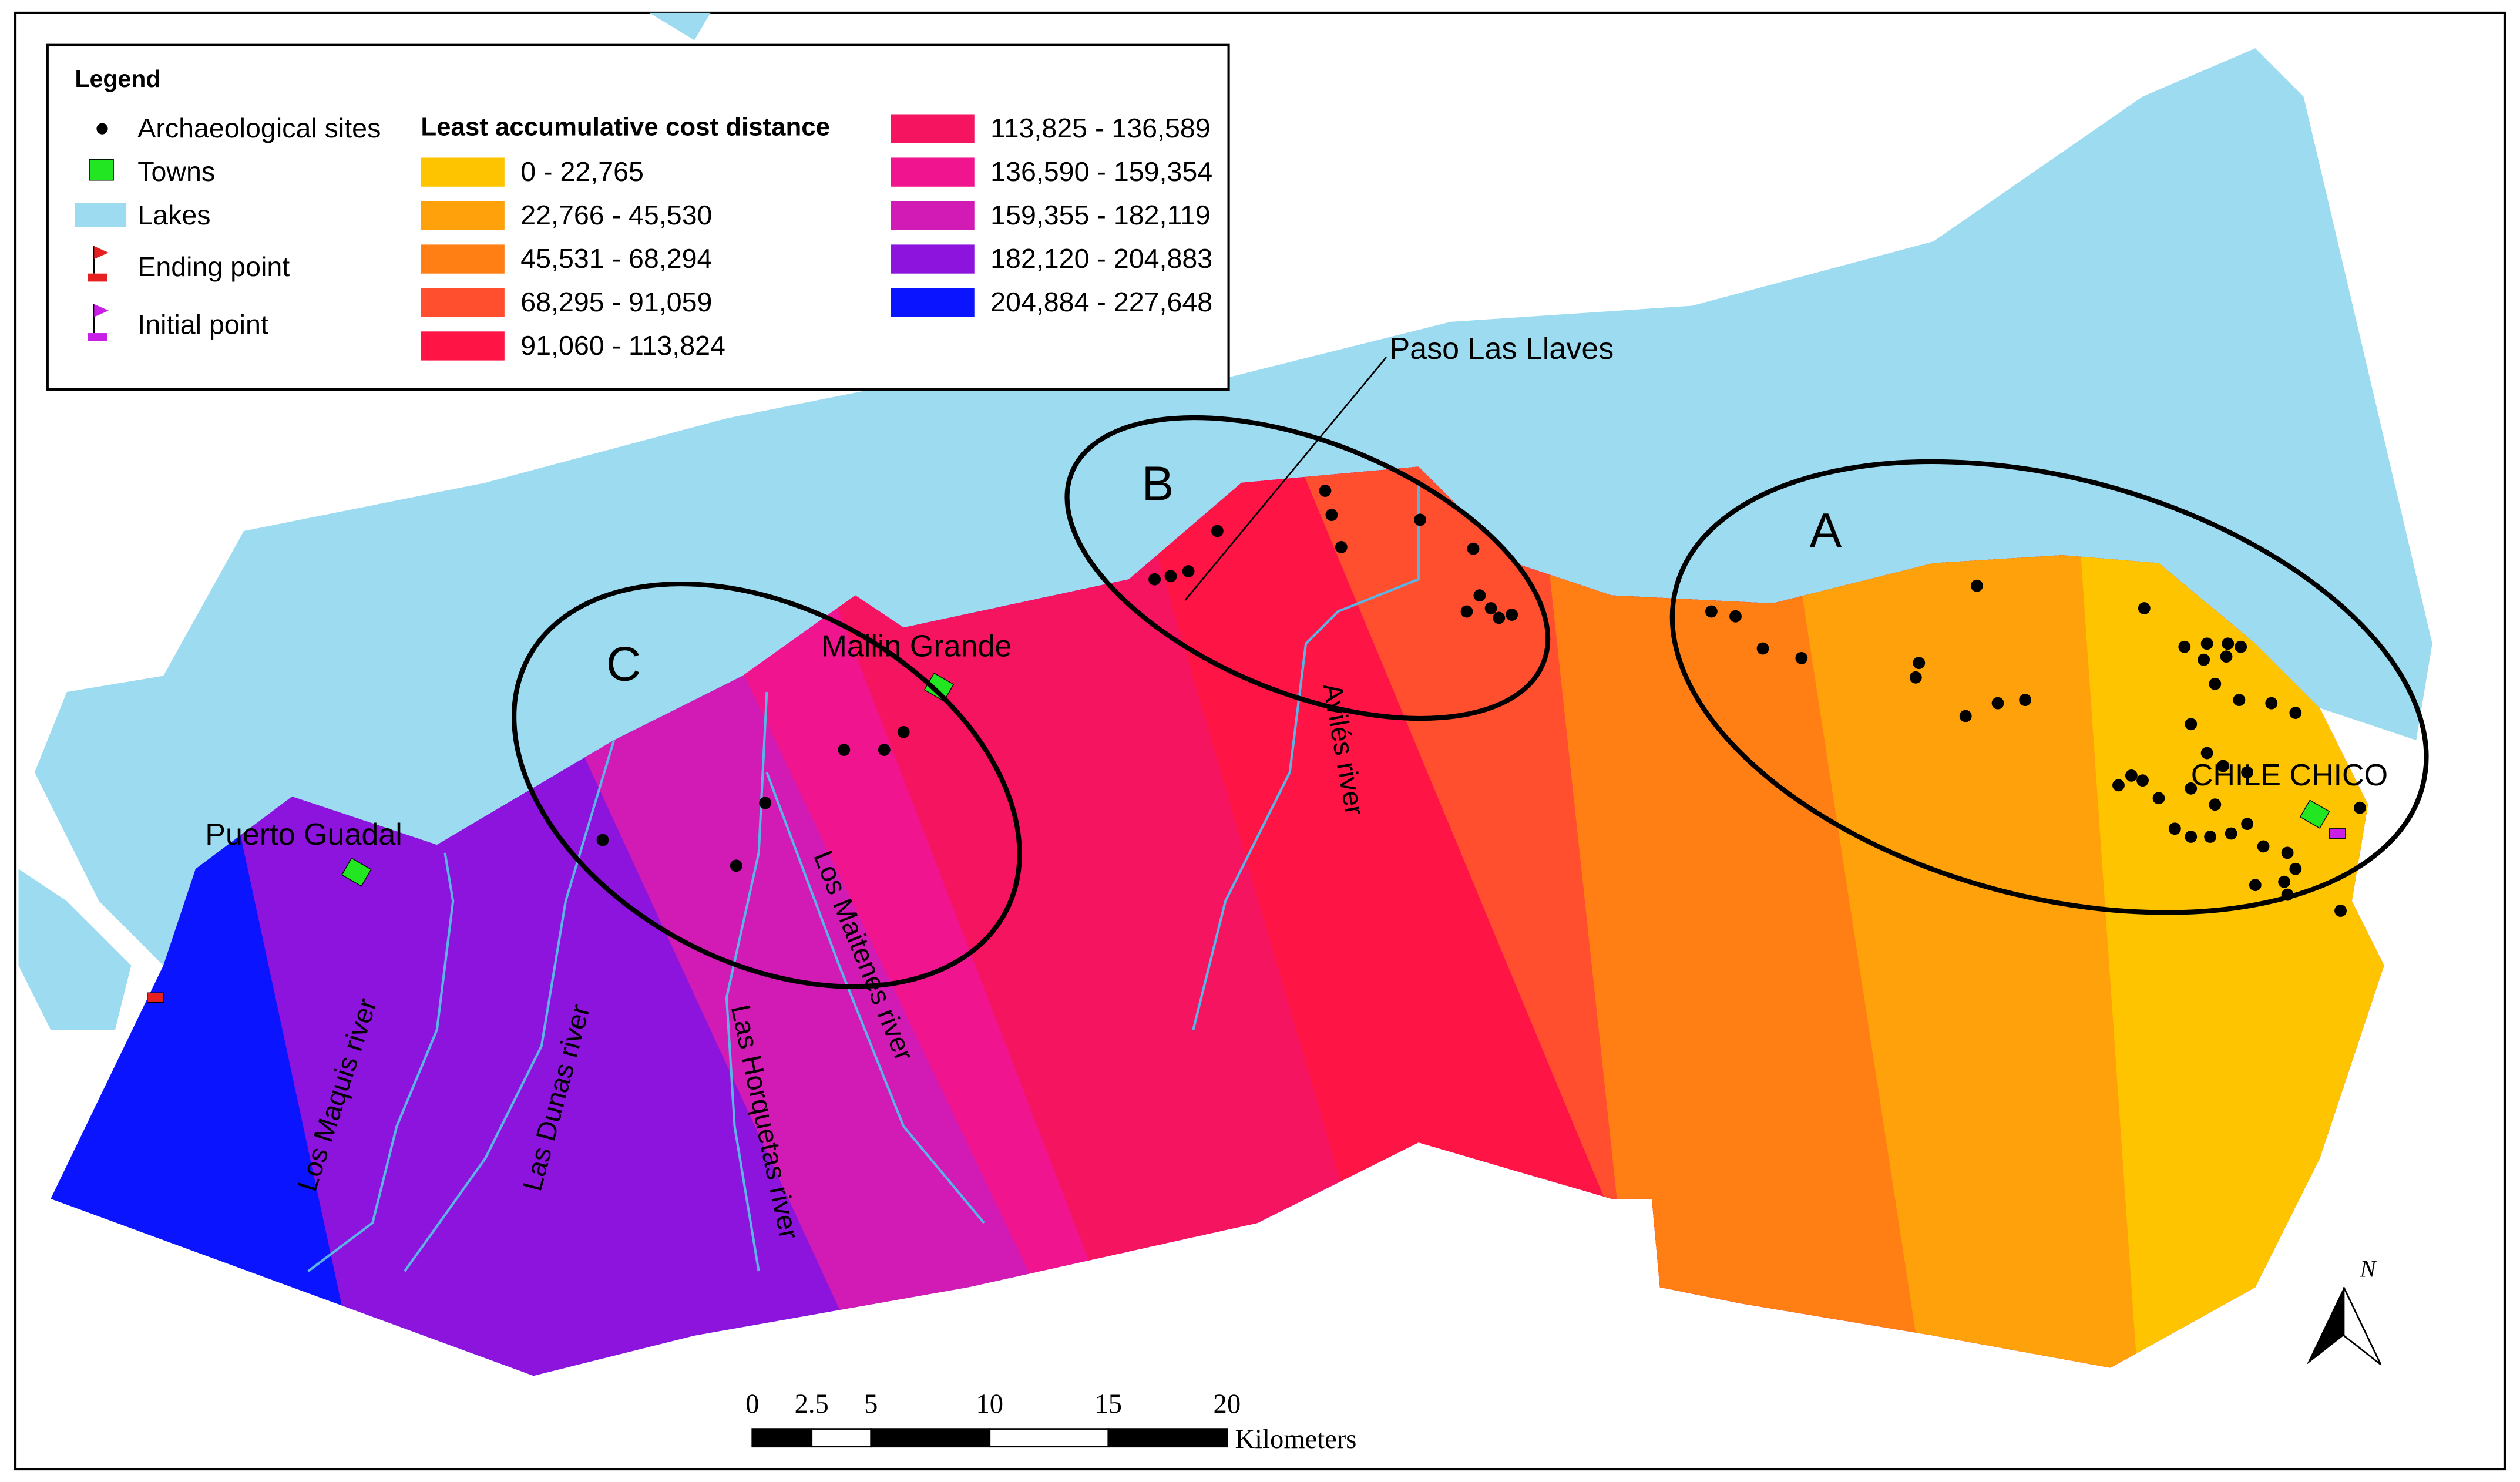 This screenshot has height=1482, width=2520. What do you see at coordinates (1227, 1404) in the screenshot?
I see `scale-tick-label: 20` at bounding box center [1227, 1404].